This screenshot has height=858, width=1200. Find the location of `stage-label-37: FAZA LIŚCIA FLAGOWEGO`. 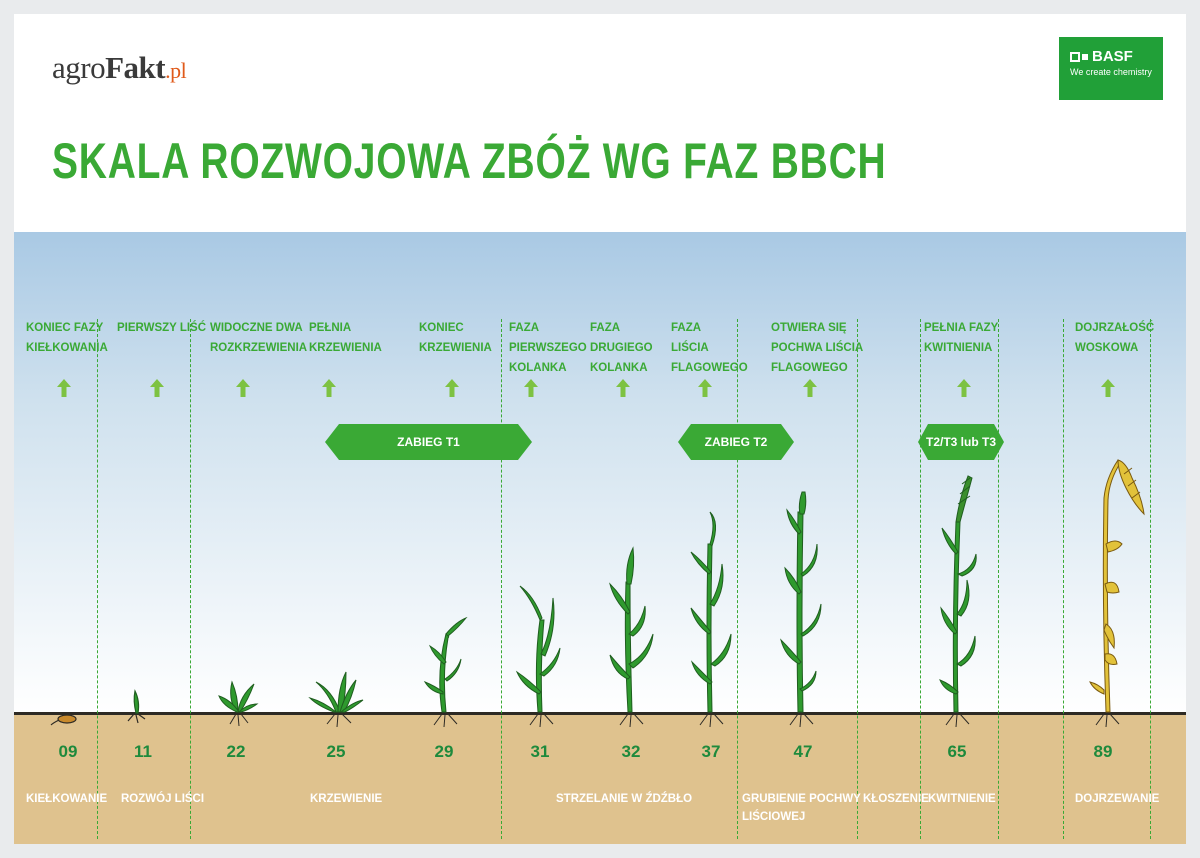

stage-label-37: FAZA LIŚCIA FLAGOWEGO is located at coordinates (709, 348).